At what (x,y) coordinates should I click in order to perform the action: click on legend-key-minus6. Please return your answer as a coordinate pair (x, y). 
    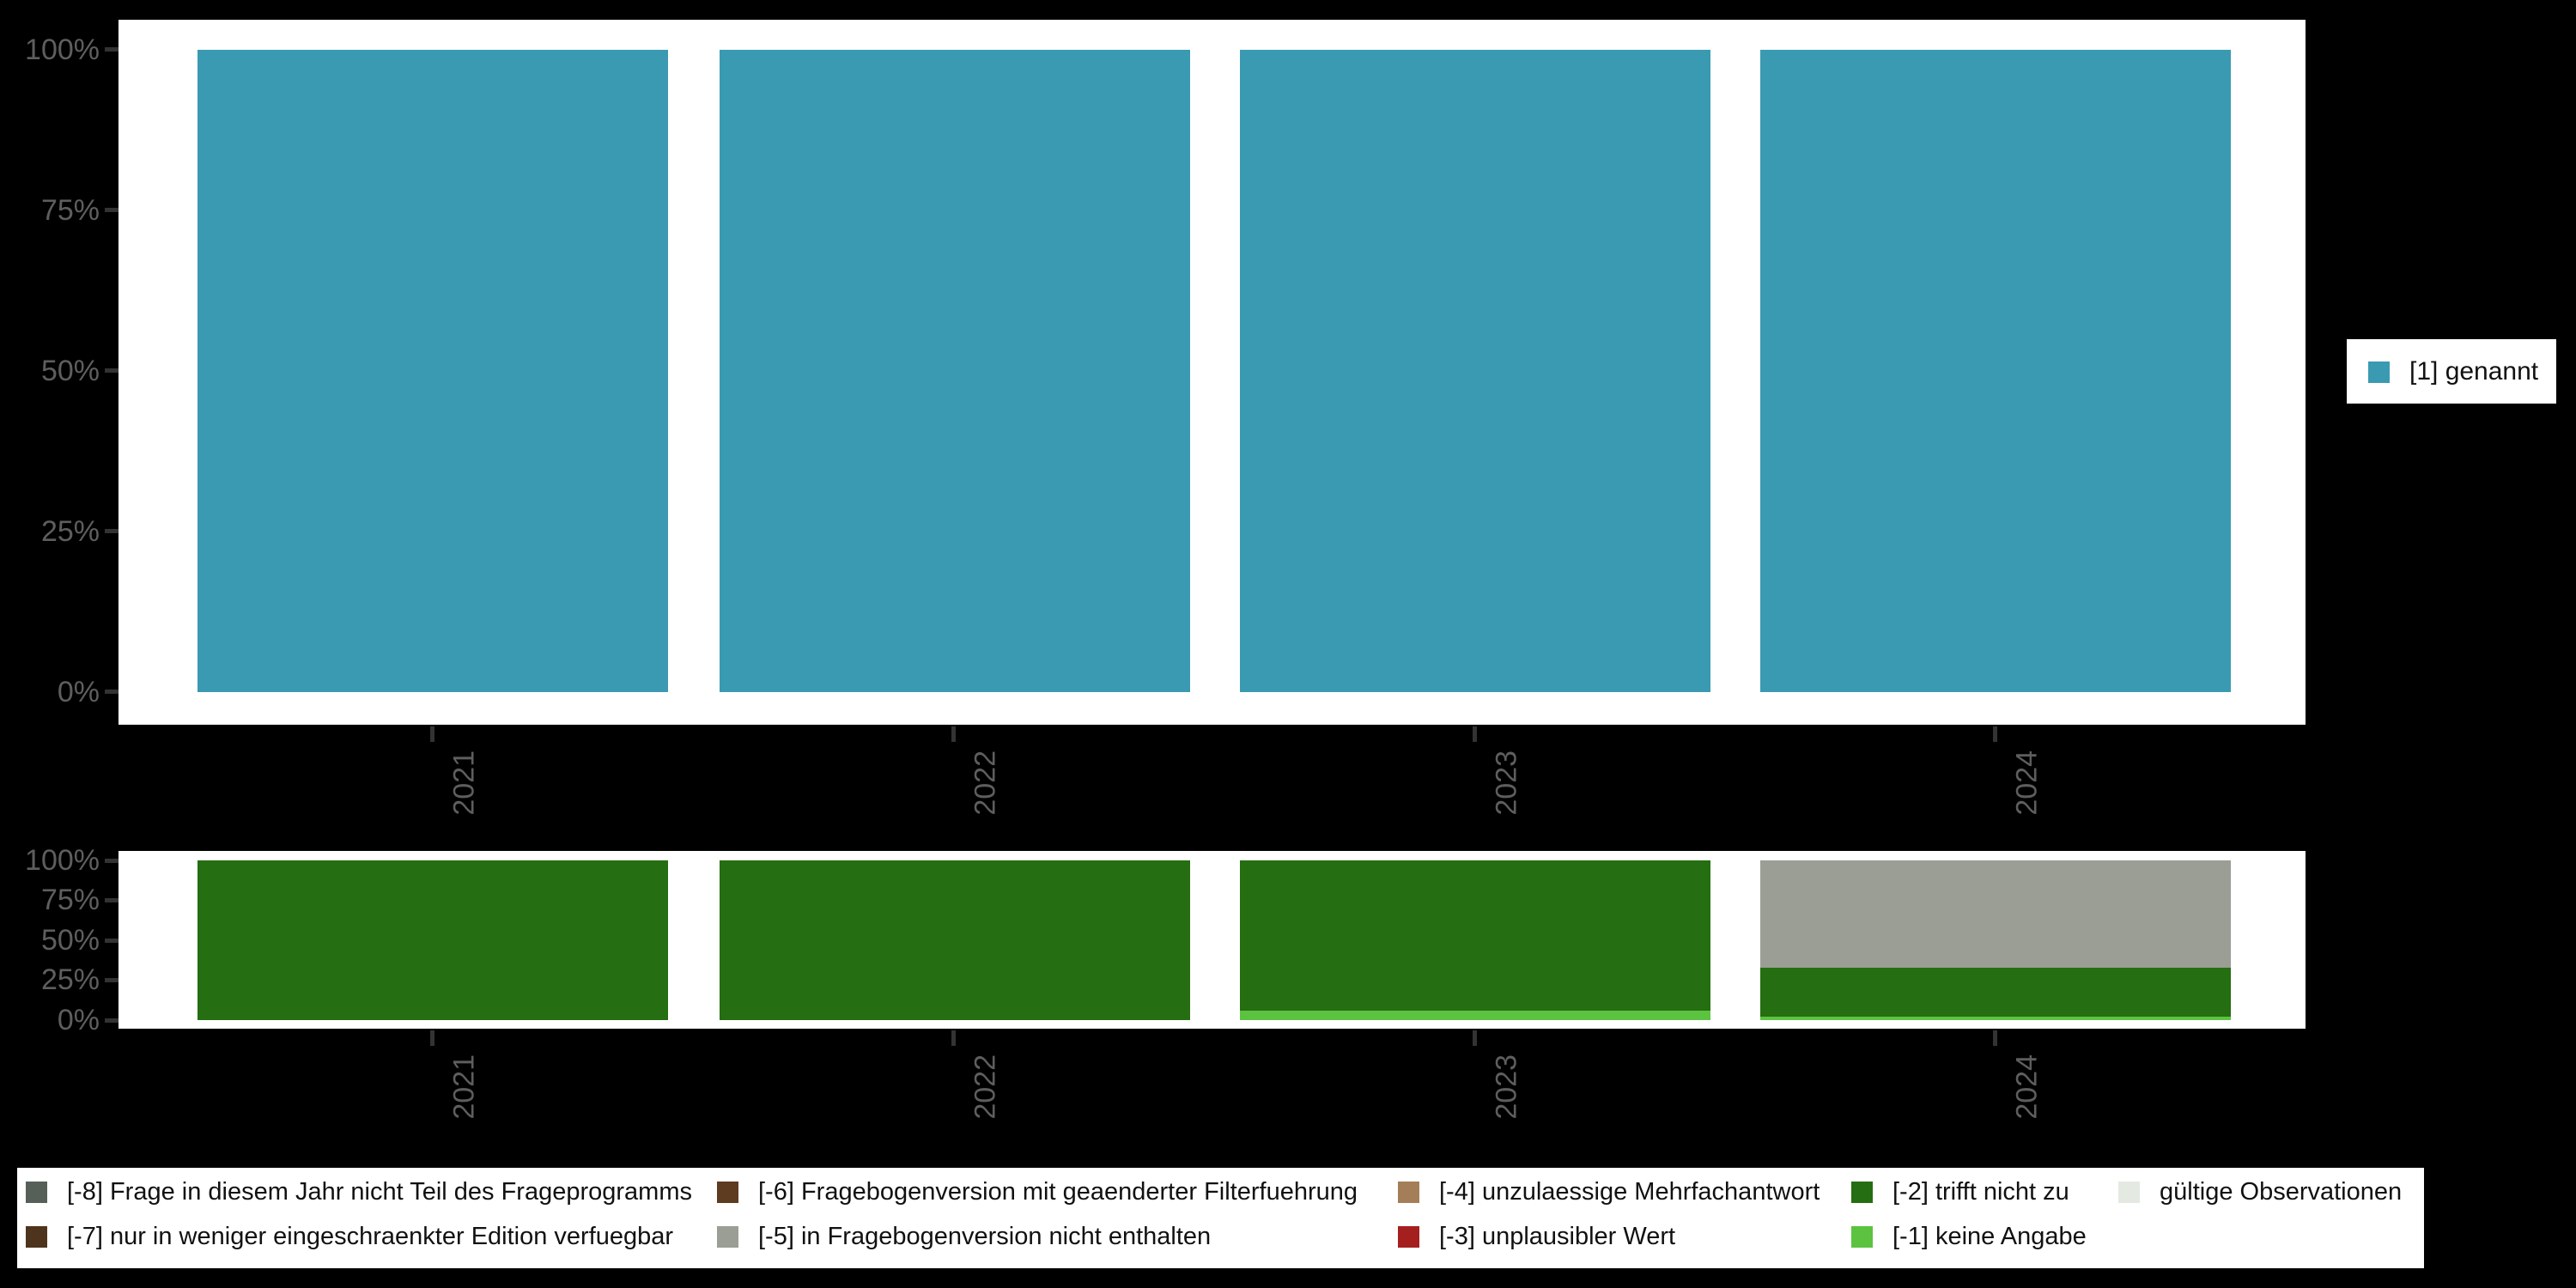
    Looking at the image, I should click on (727, 1192).